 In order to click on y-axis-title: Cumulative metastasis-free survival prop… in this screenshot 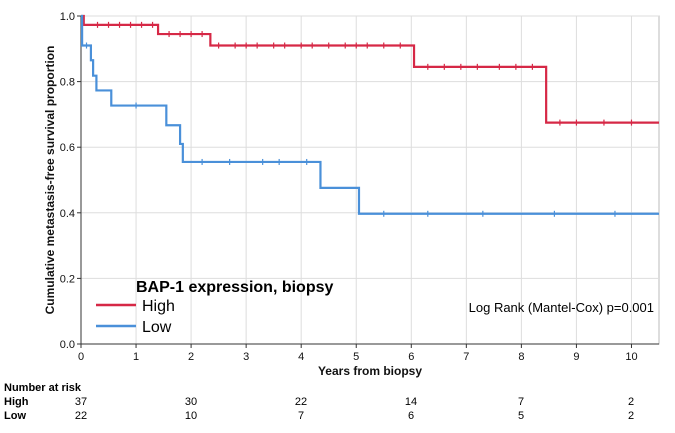, I will do `click(50, 180)`.